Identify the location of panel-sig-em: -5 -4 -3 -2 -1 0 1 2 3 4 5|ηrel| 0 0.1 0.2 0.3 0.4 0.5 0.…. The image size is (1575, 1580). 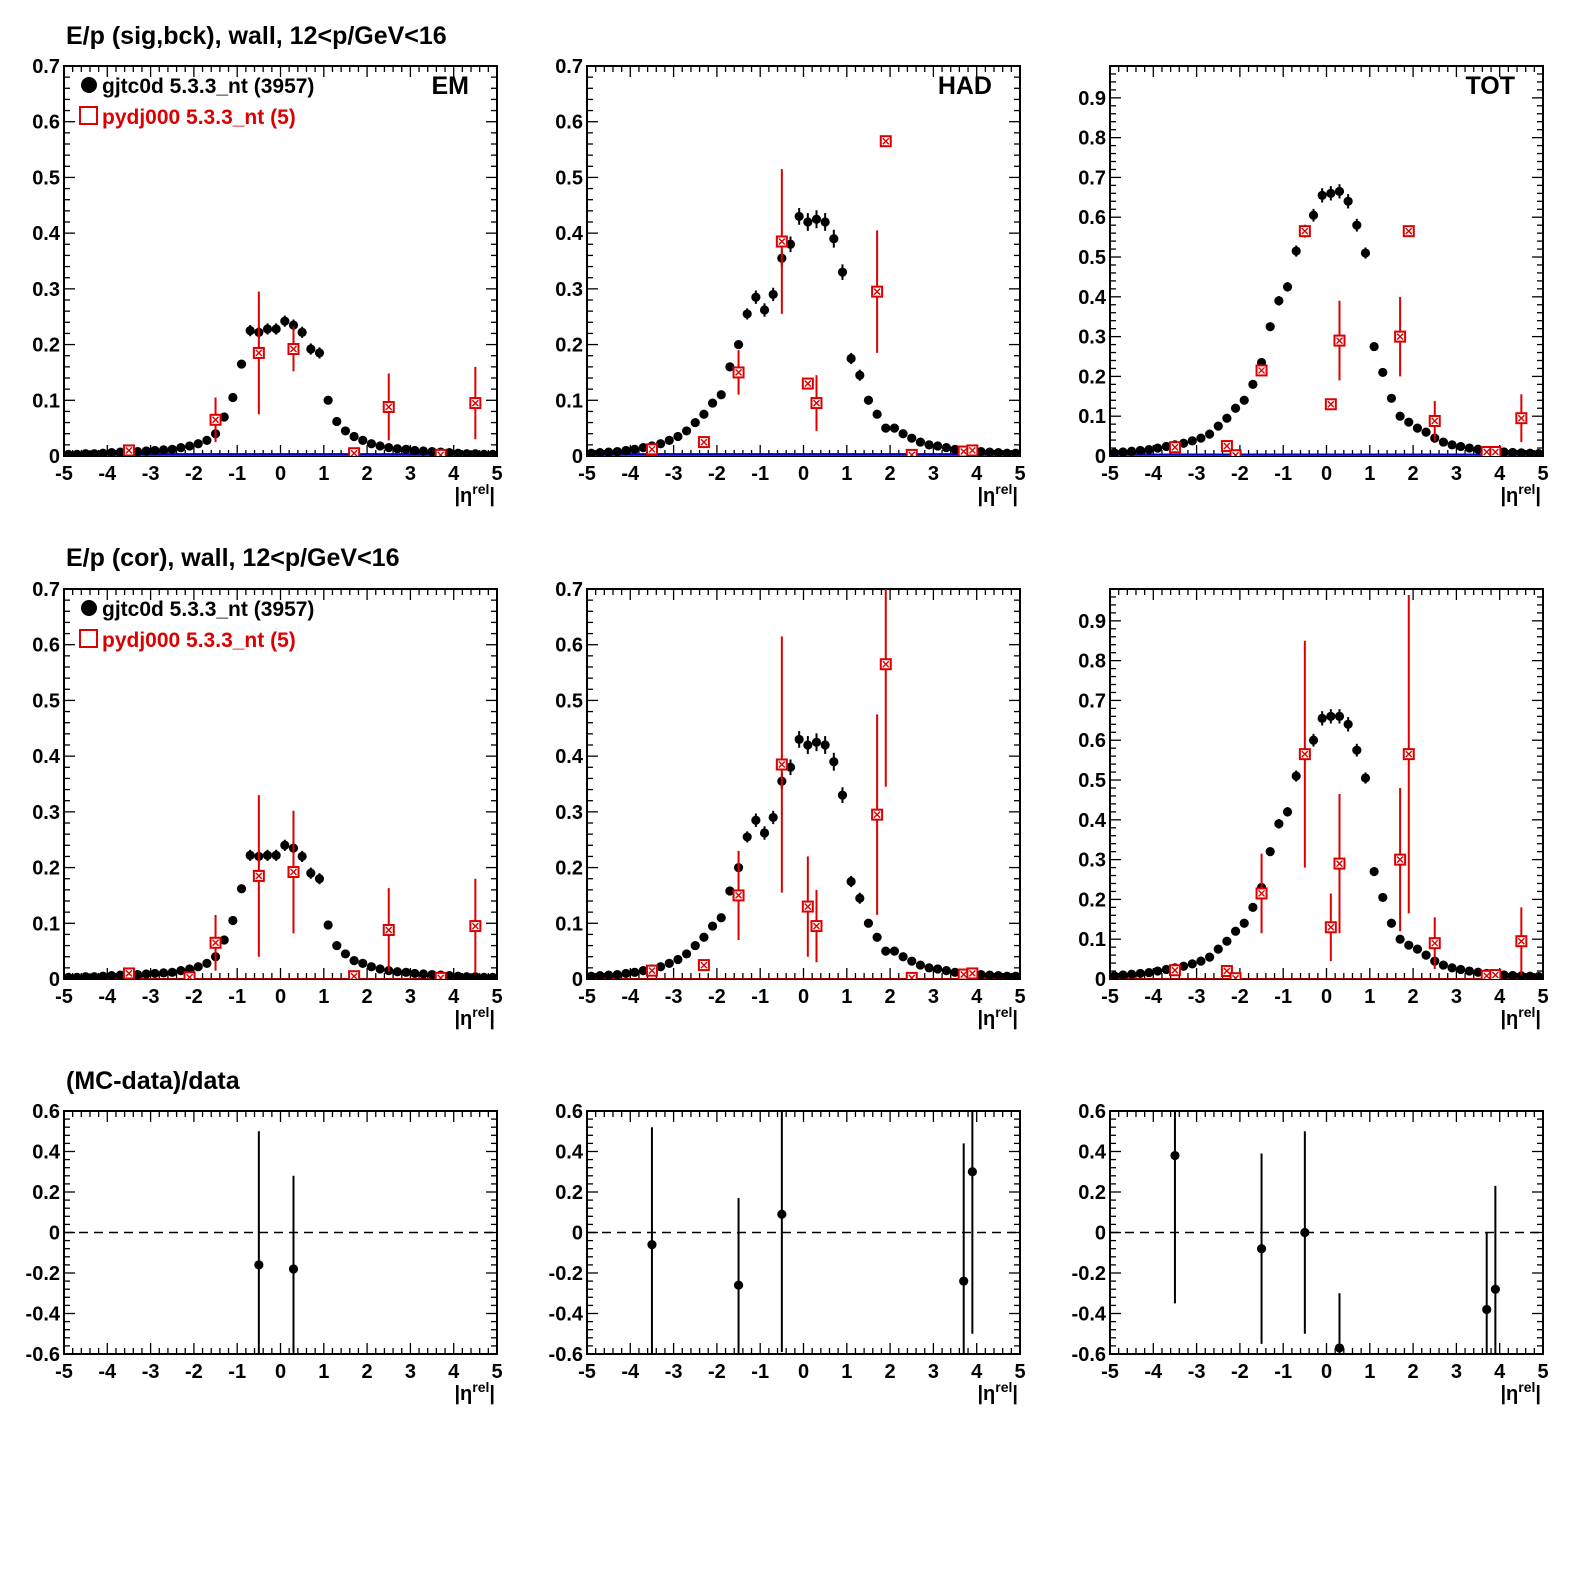
(267, 281).